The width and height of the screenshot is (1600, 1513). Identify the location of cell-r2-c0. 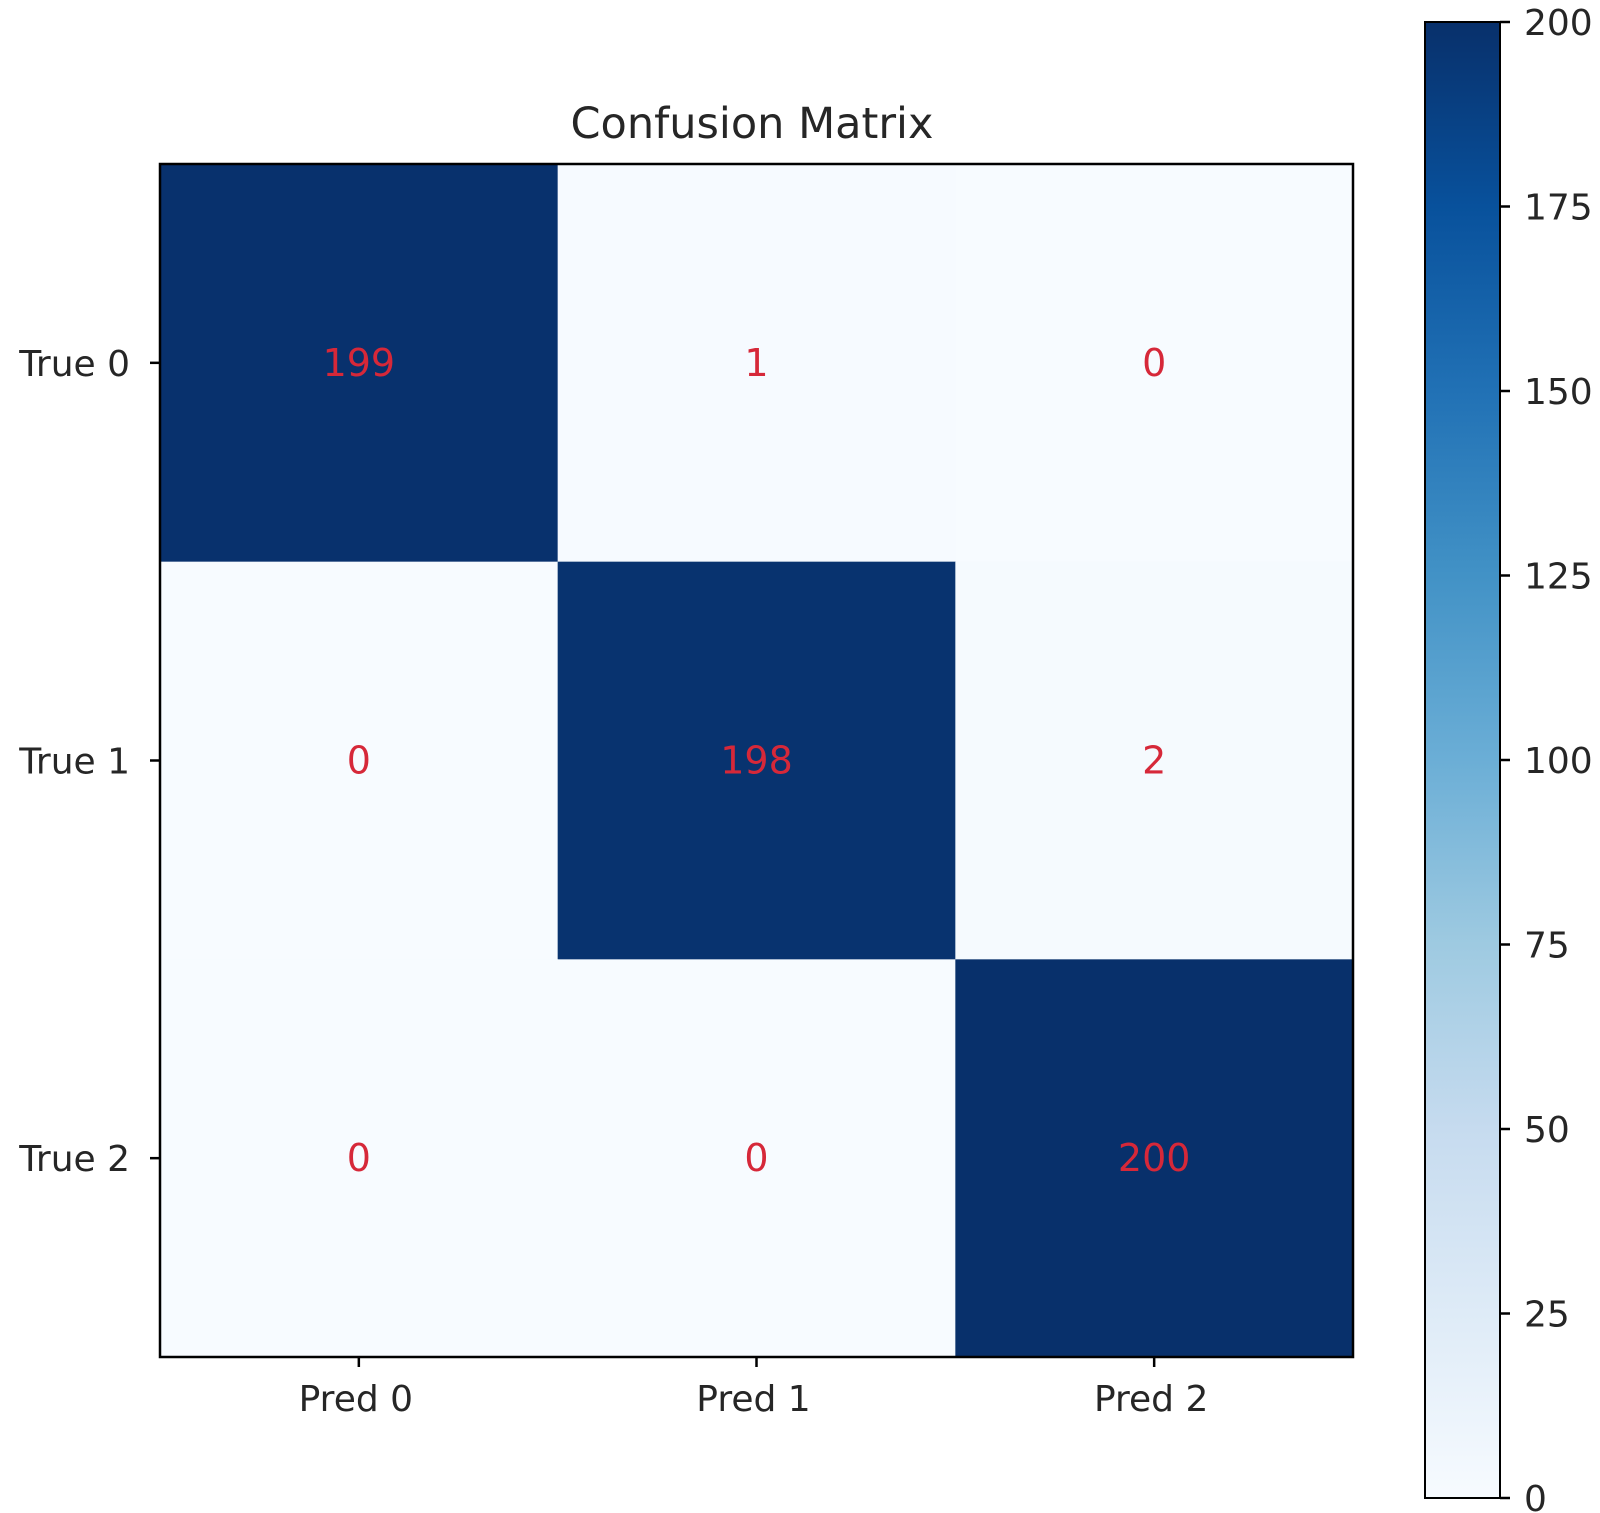
(359, 1158).